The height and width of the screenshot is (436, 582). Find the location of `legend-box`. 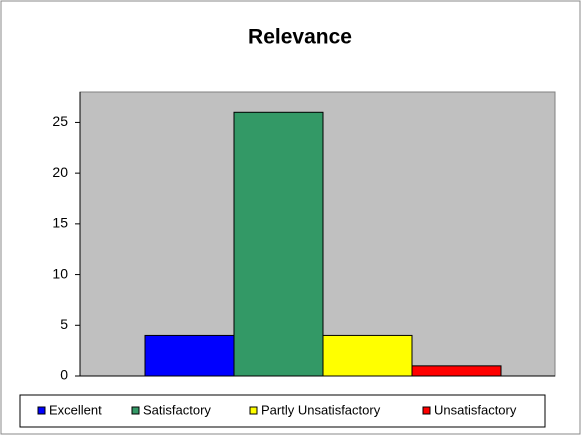

legend-box is located at coordinates (282, 411).